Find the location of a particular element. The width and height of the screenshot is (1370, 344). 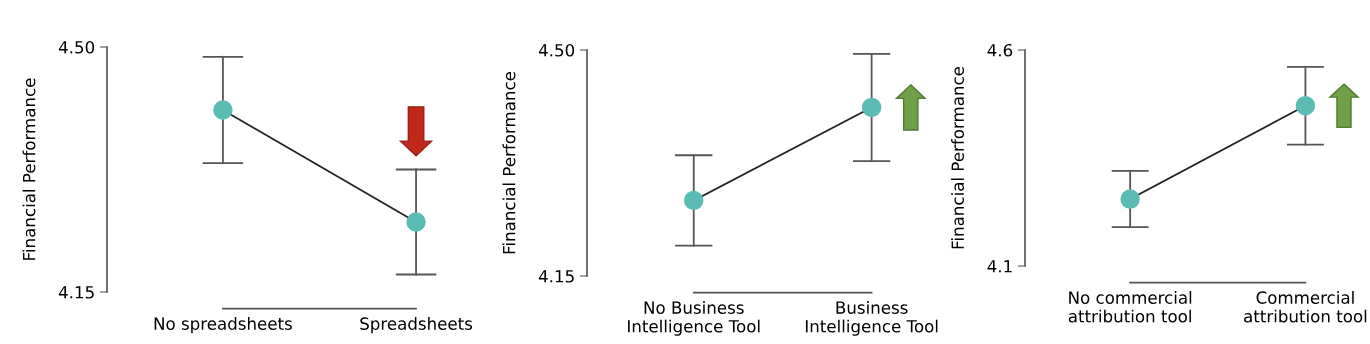

y-tick-label: 4.6 is located at coordinates (1000, 50).